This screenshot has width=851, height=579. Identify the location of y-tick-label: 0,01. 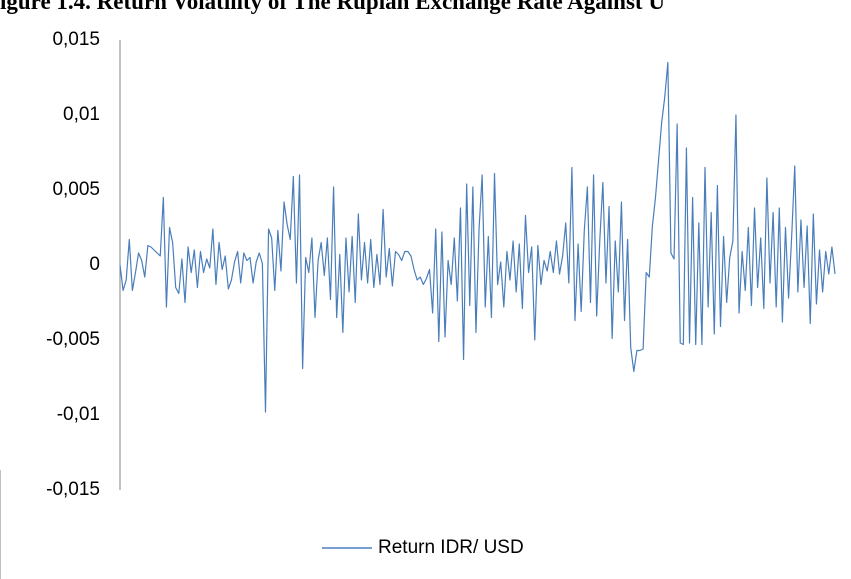
(81, 114).